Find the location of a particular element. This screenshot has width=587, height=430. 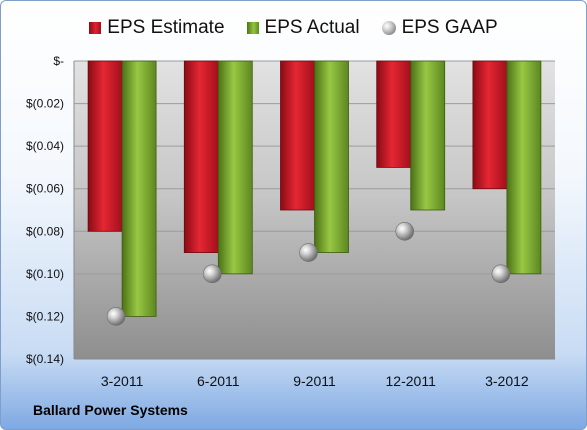

x-tick-label: 6-2011 is located at coordinates (218, 381).